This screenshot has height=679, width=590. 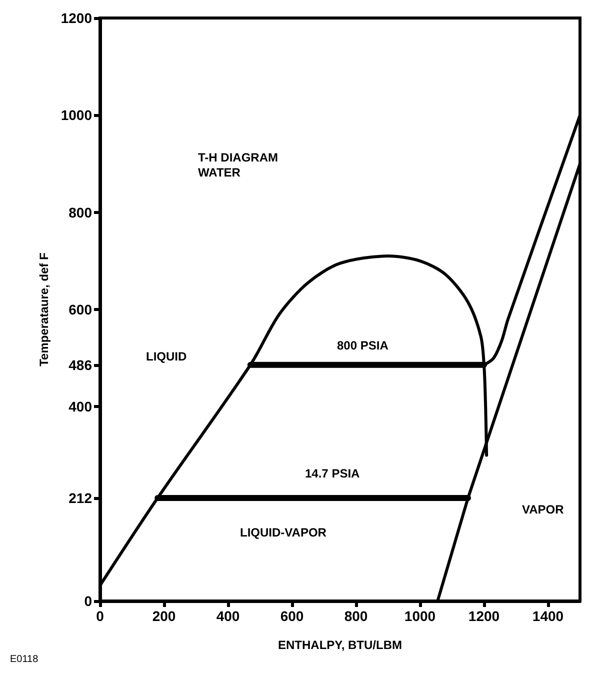 What do you see at coordinates (88, 601) in the screenshot?
I see `y-tick-label: 0` at bounding box center [88, 601].